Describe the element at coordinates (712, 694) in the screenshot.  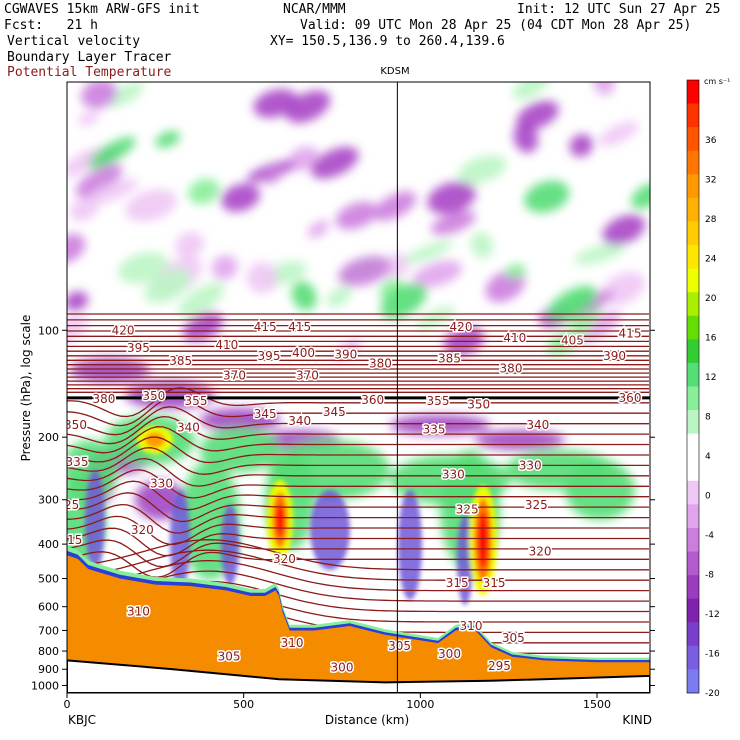
I see `colorbar-label: -20` at that location.